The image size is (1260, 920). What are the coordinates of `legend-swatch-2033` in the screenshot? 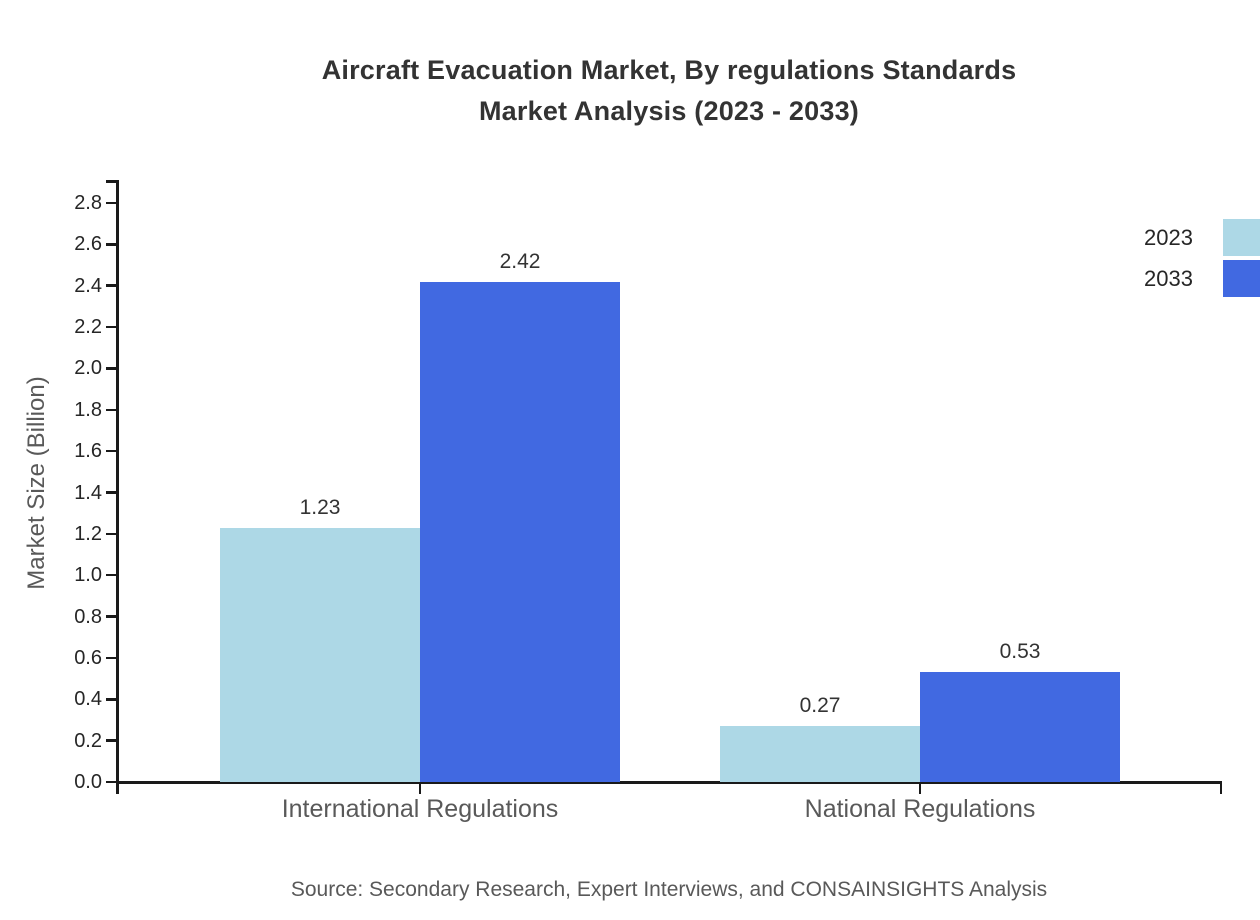 It's located at (1241, 278).